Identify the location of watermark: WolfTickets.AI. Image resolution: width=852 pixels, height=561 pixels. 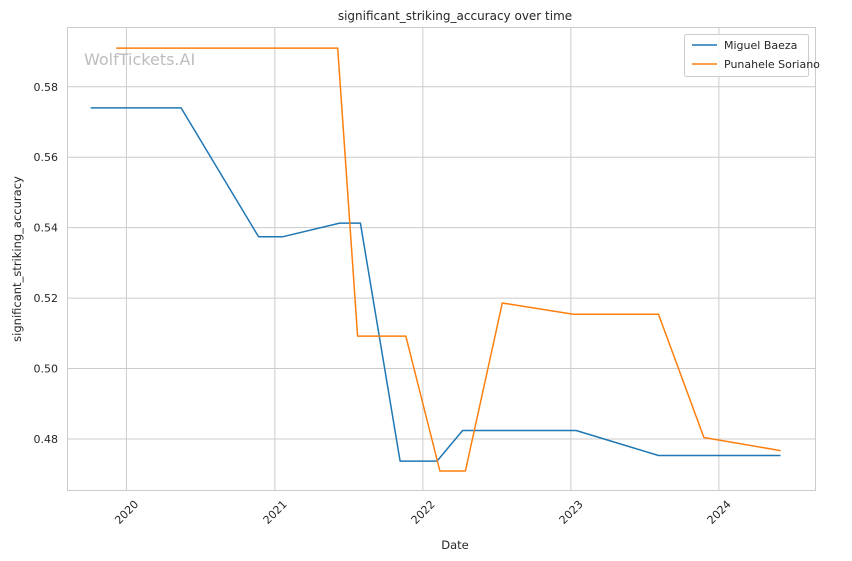
(139, 59).